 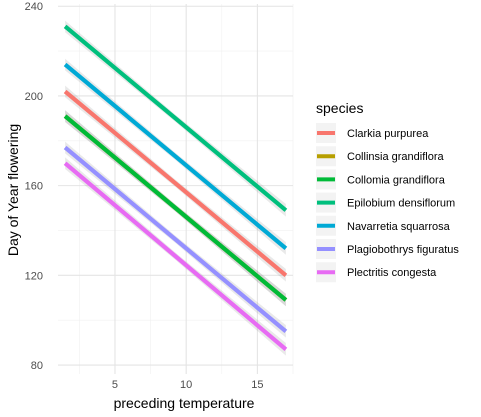 What do you see at coordinates (184, 403) in the screenshot?
I see `x-axis-title: preceding temperature` at bounding box center [184, 403].